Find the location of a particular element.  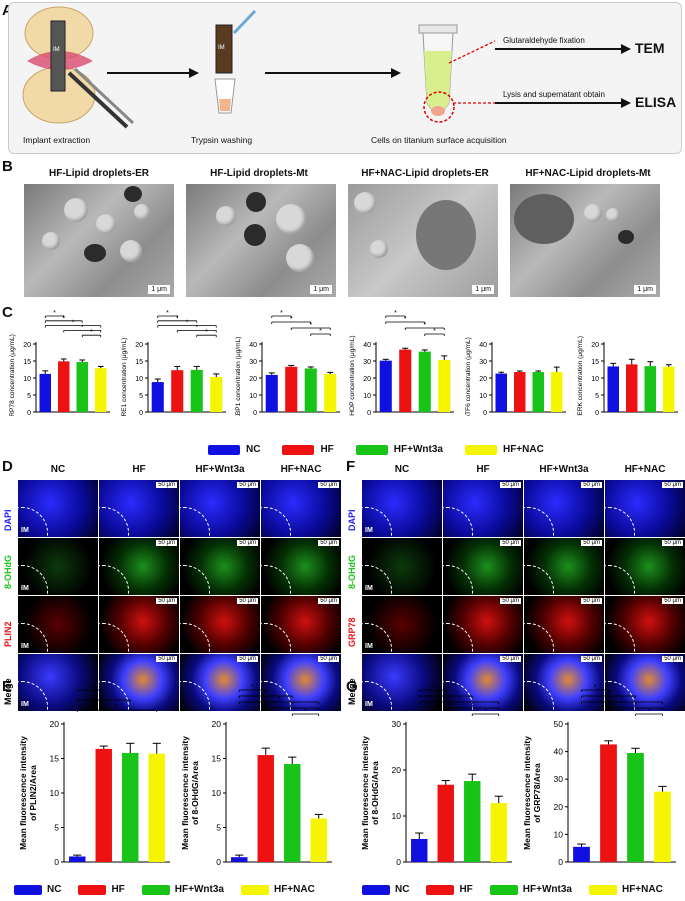

fluor-d-image-r1-c2: 50 μm is located at coordinates (220, 566).